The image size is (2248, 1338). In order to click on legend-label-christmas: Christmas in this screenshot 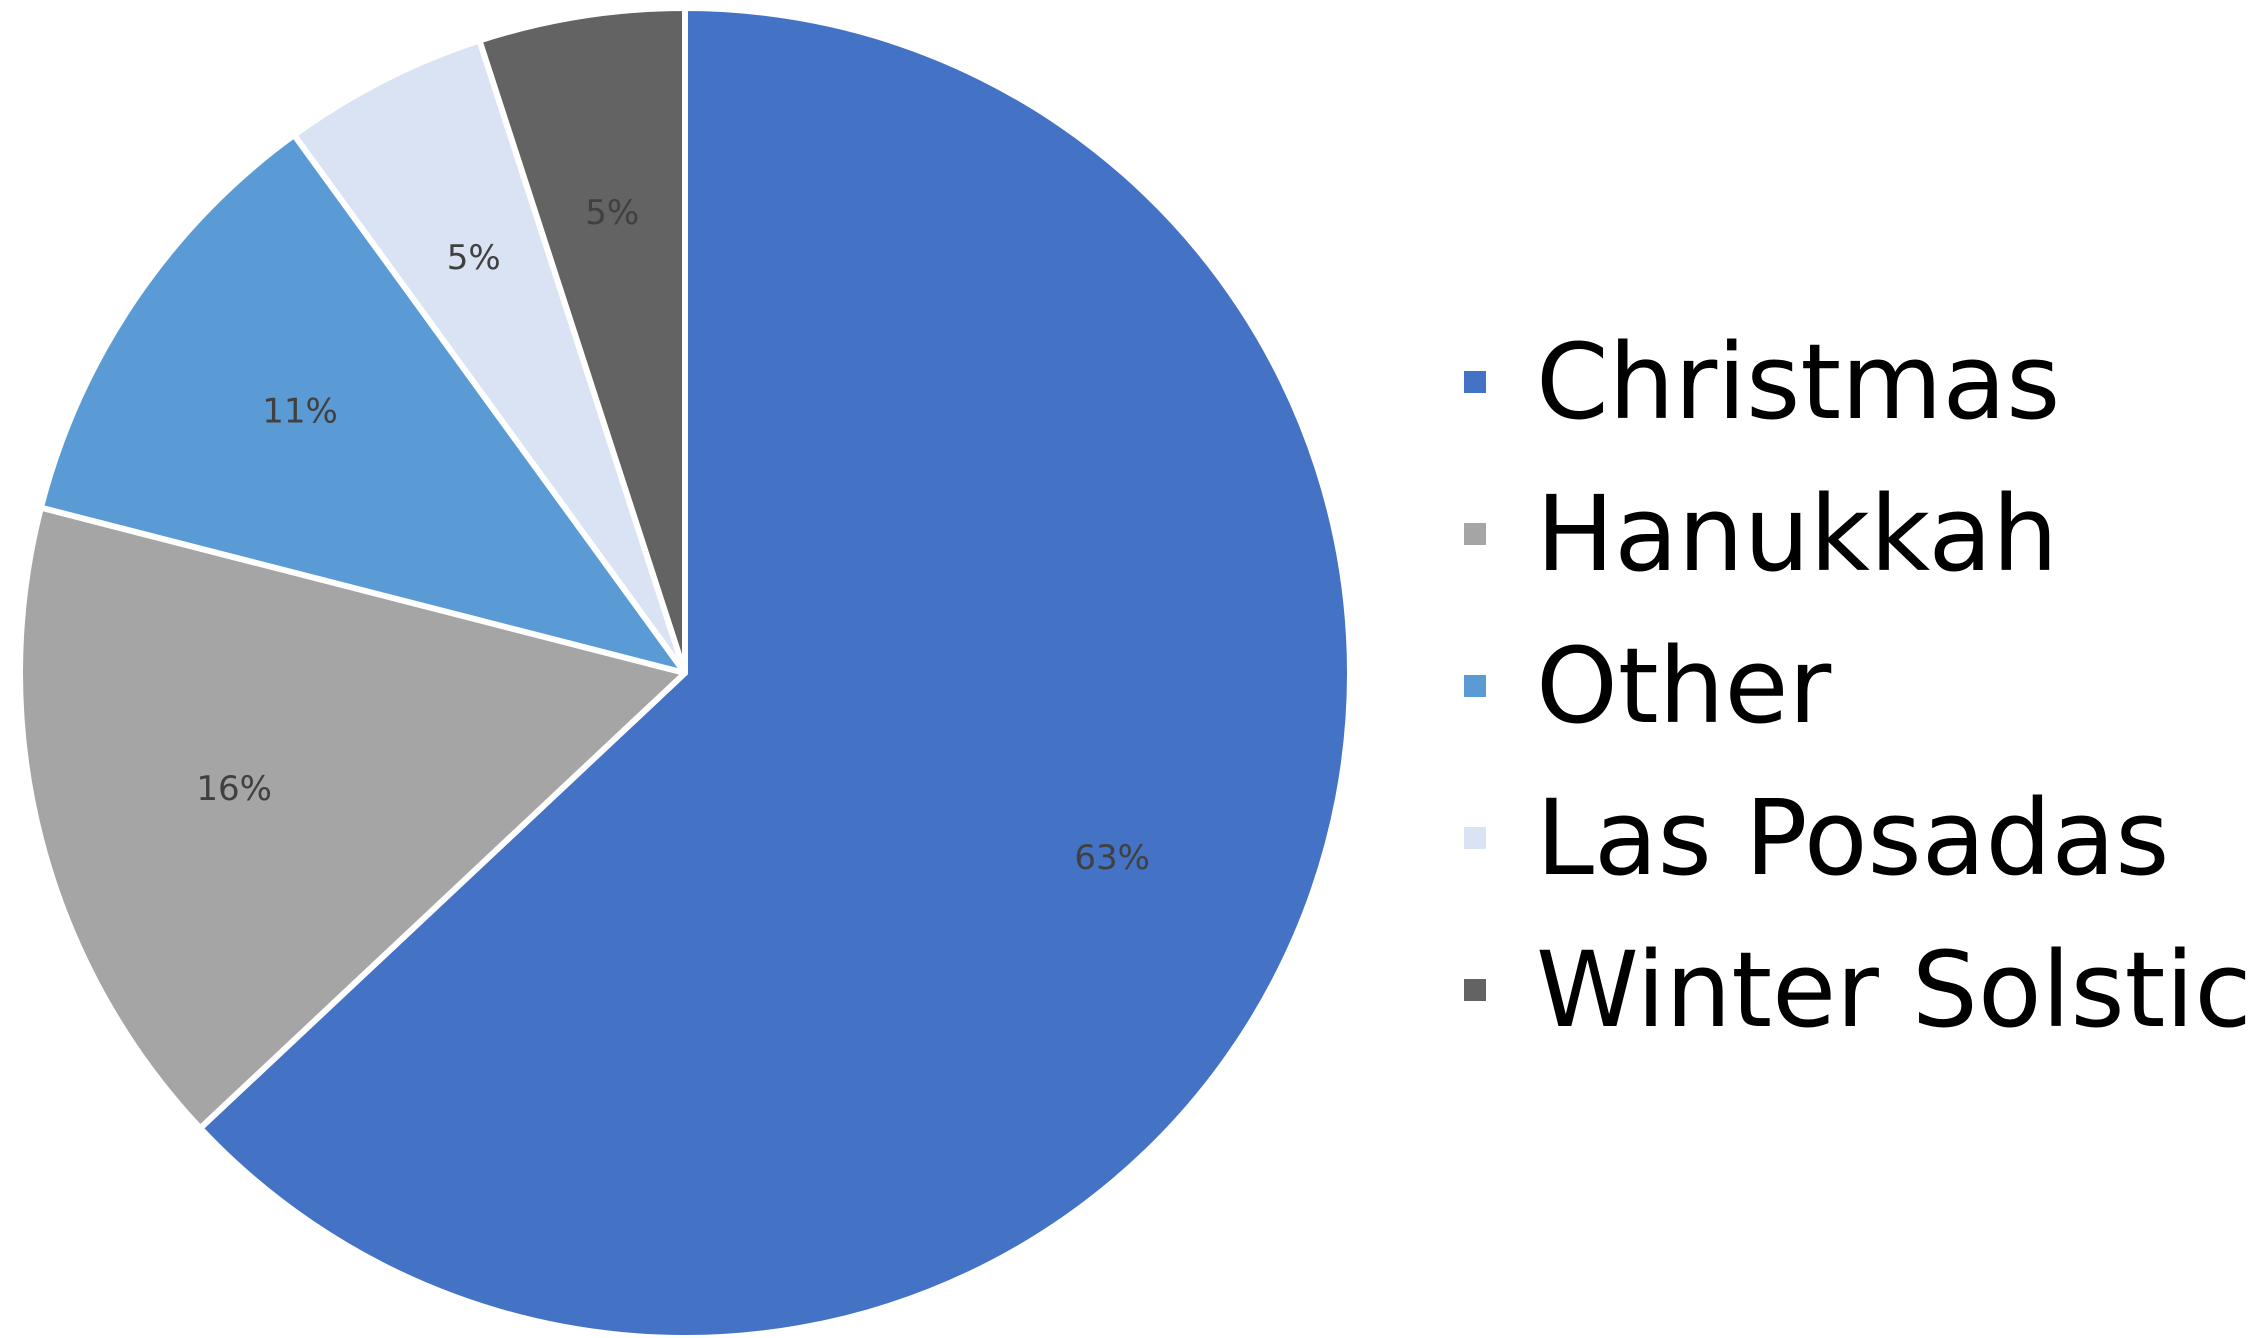, I will do `click(1798, 382)`.